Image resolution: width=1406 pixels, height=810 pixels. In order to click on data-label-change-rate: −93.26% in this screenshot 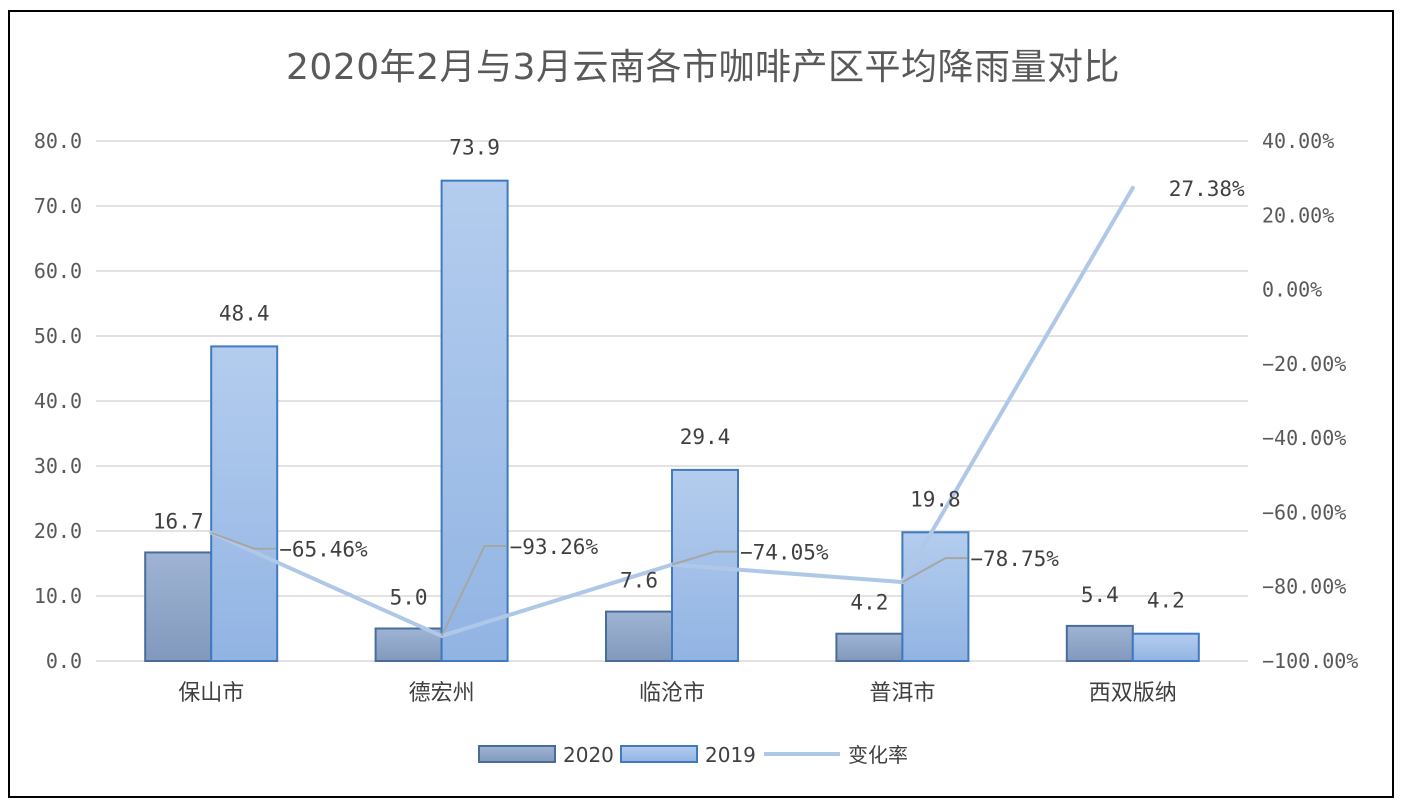, I will do `click(554, 547)`.